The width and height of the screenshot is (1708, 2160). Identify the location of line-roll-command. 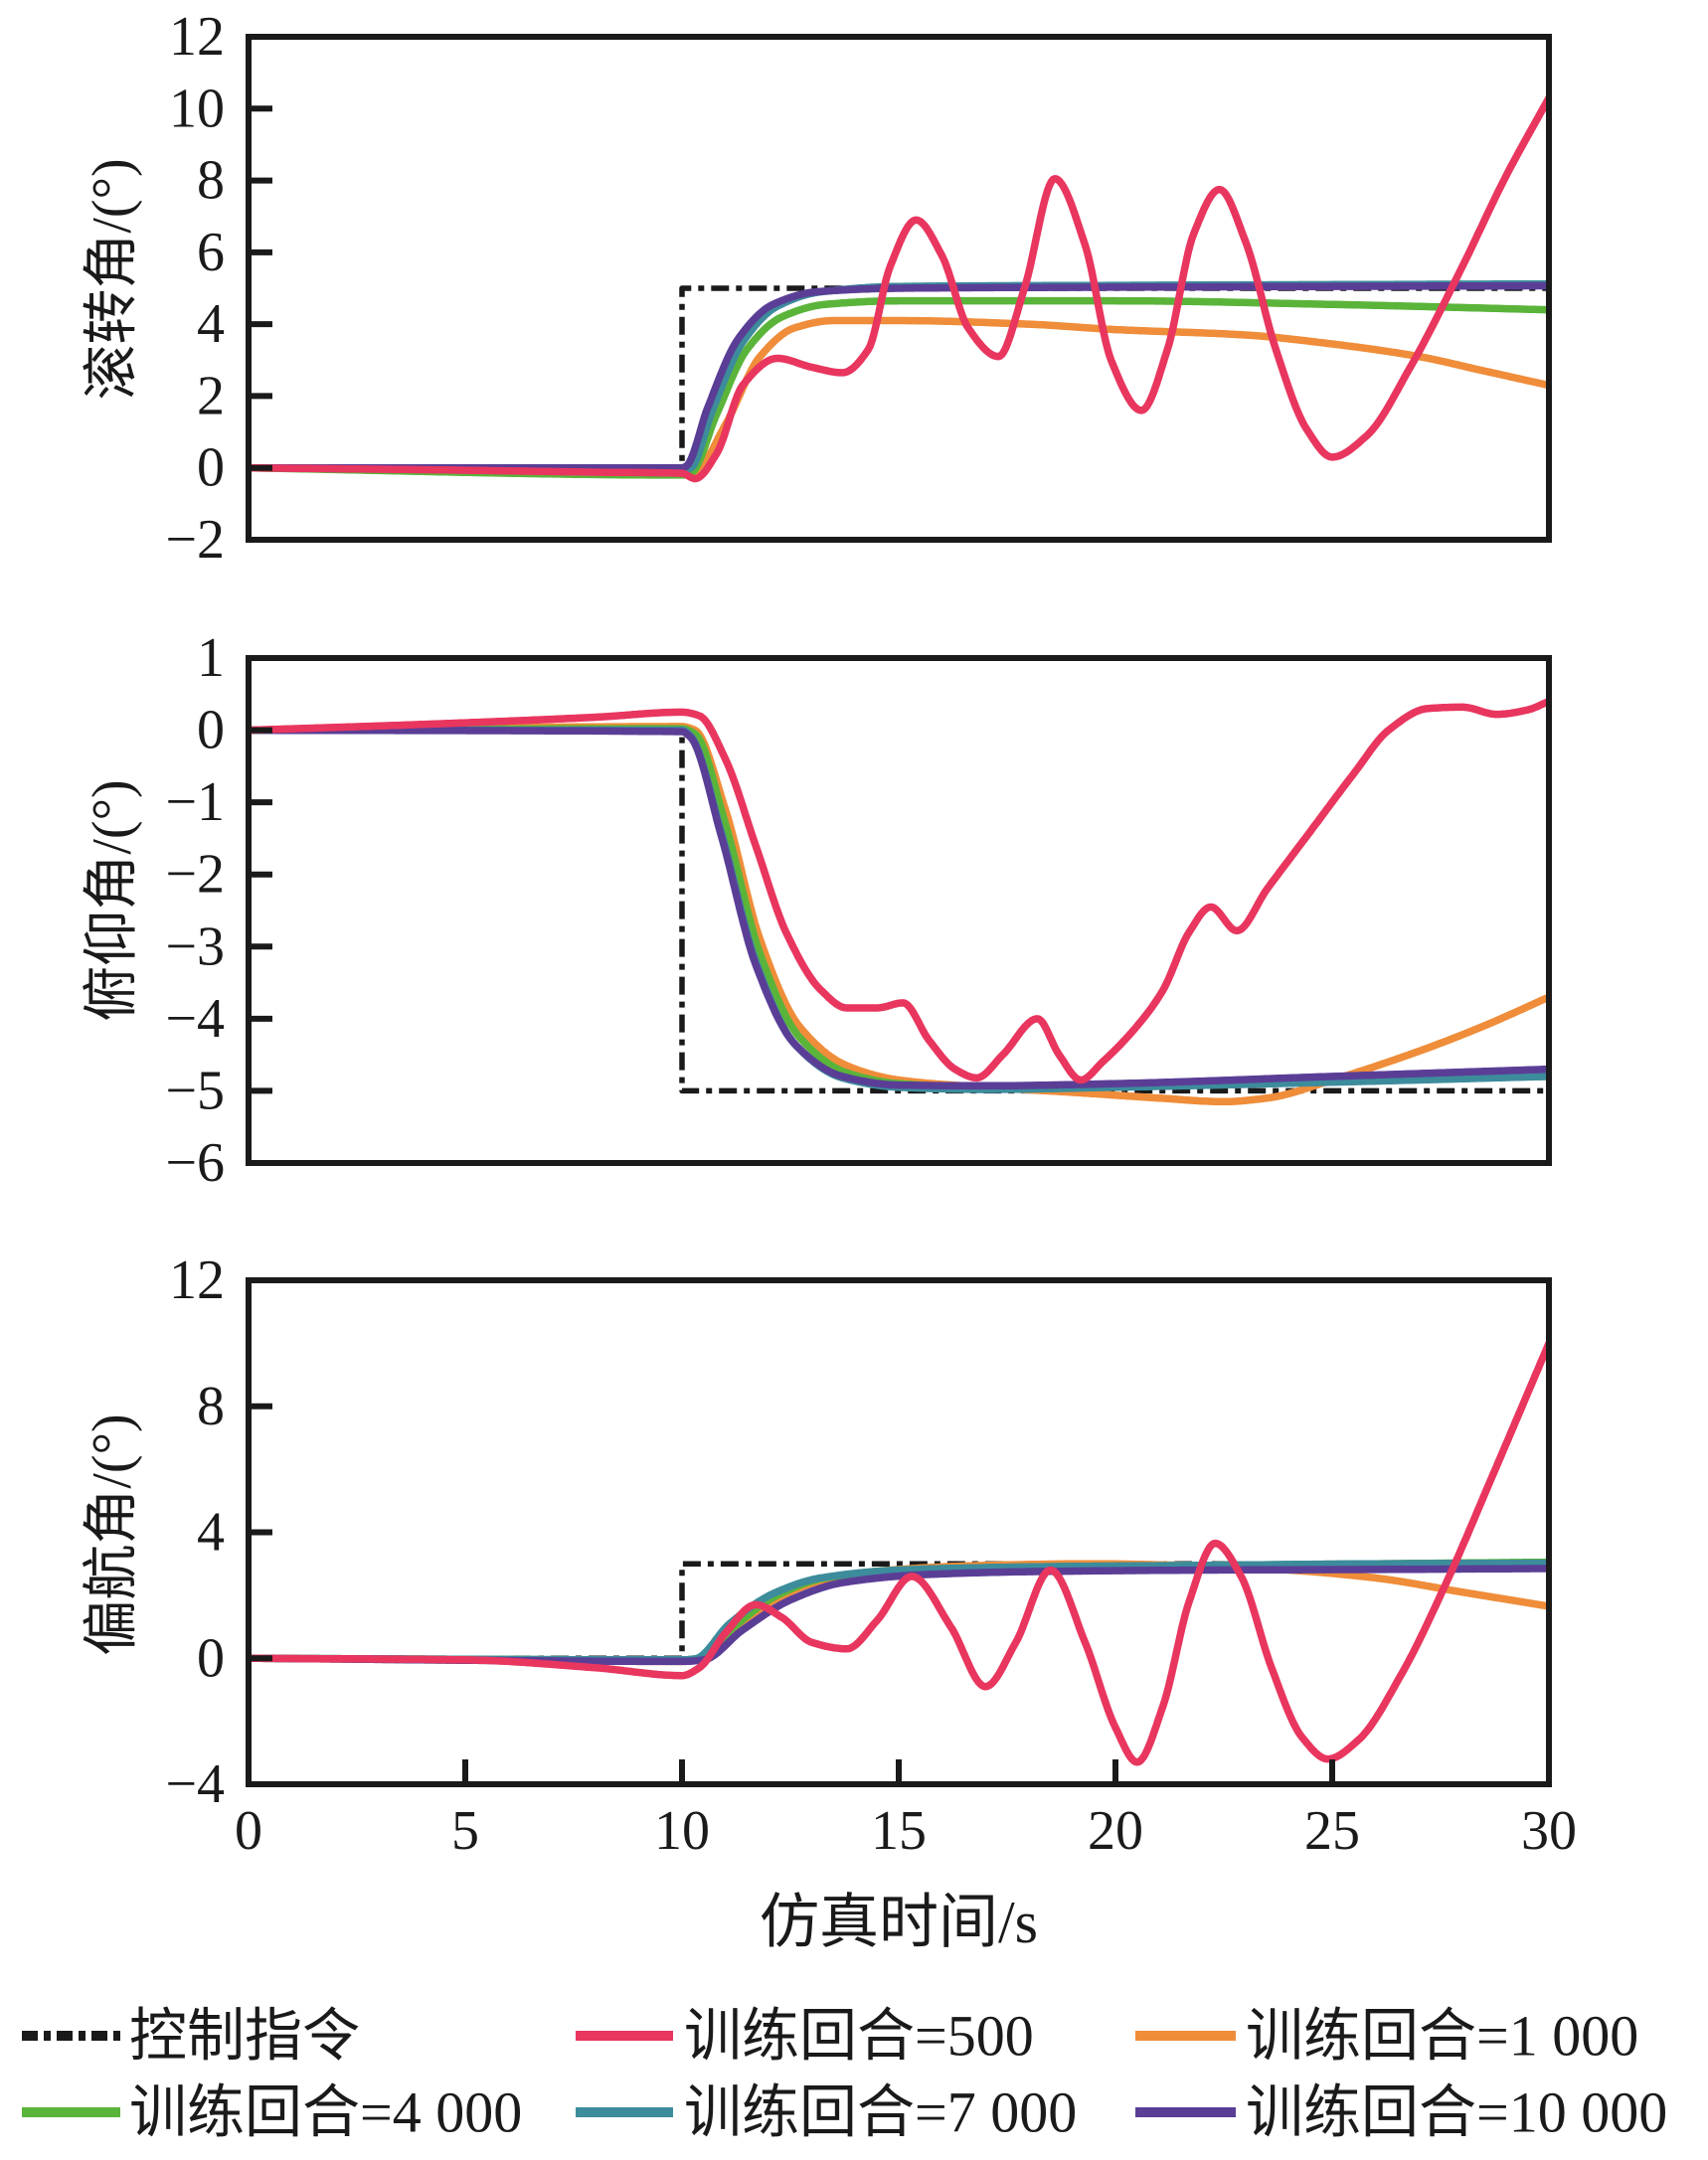
(899, 378).